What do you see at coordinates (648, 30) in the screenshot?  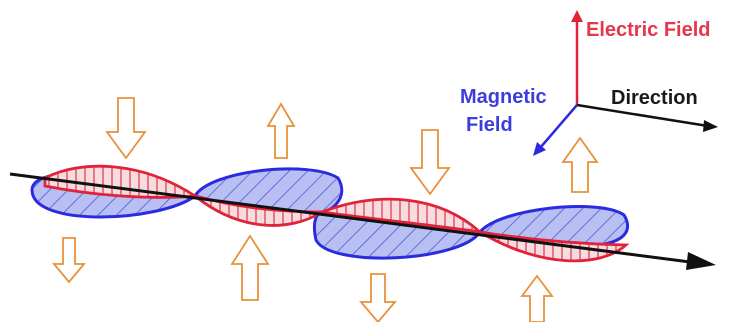 I see `electric-field-label: Electric Field` at bounding box center [648, 30].